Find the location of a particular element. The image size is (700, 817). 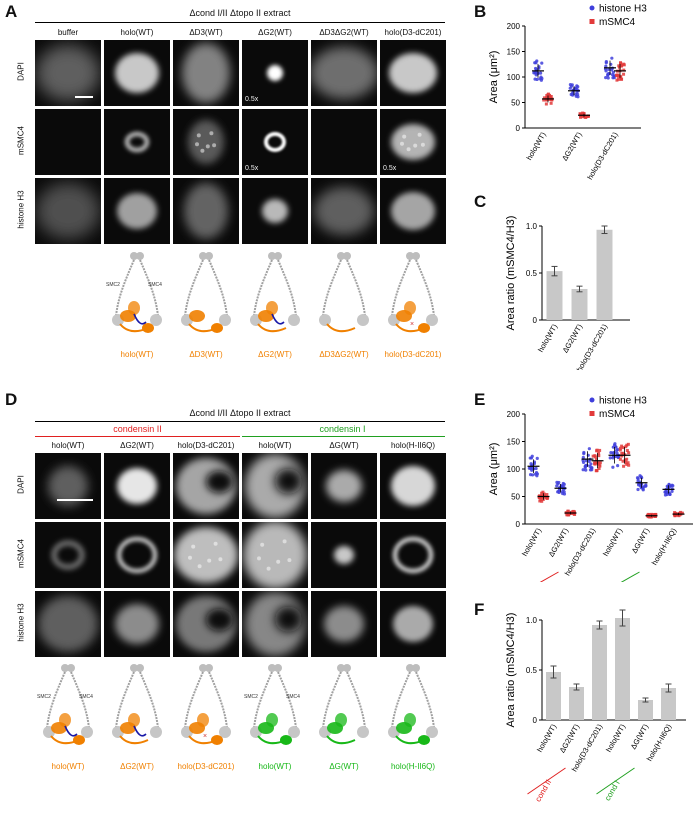

row-label: histone H3 is located at coordinates (21, 622).